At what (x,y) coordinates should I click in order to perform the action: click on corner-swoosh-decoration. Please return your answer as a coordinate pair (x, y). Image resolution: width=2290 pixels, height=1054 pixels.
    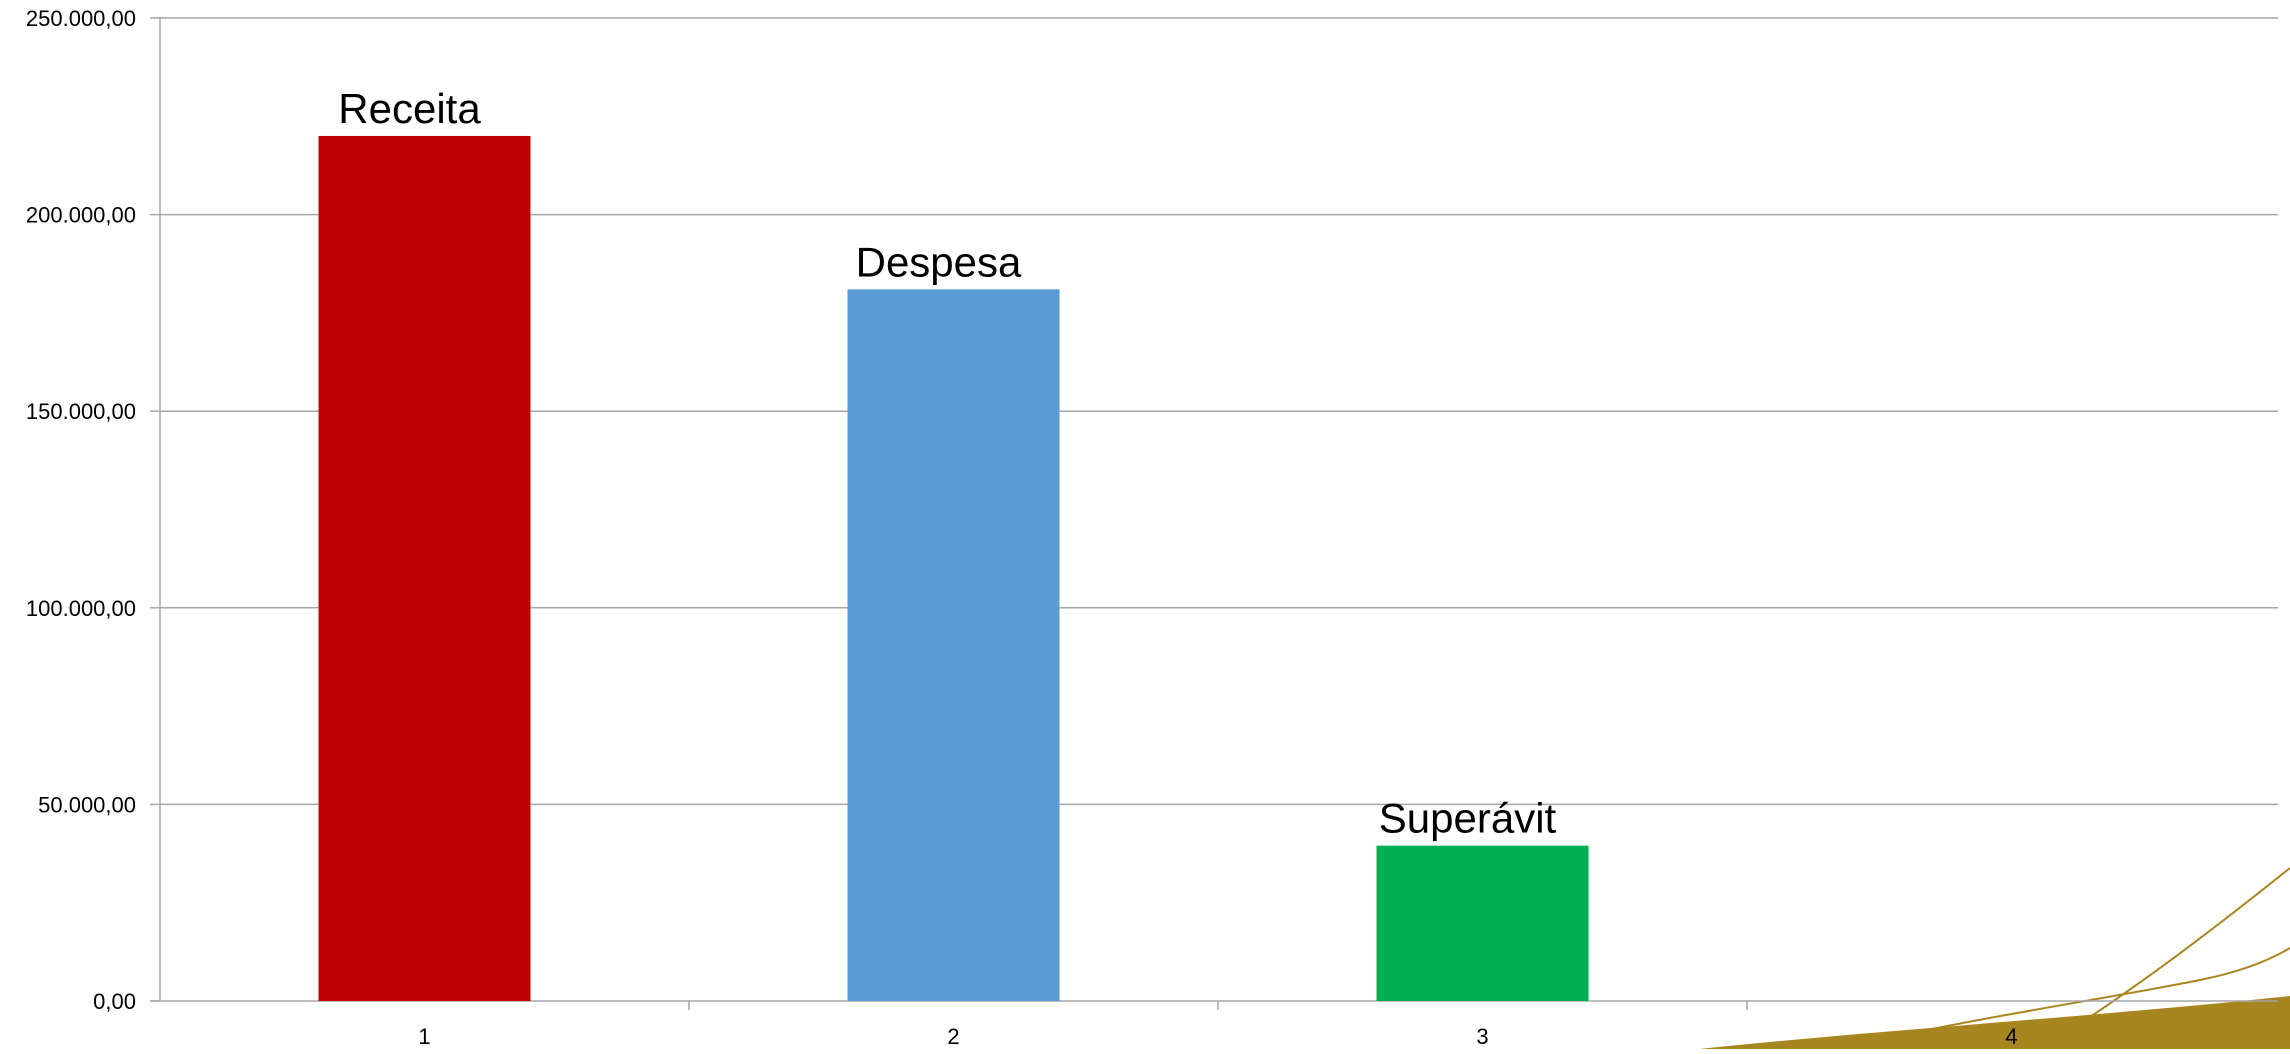
    Looking at the image, I should click on (1995, 958).